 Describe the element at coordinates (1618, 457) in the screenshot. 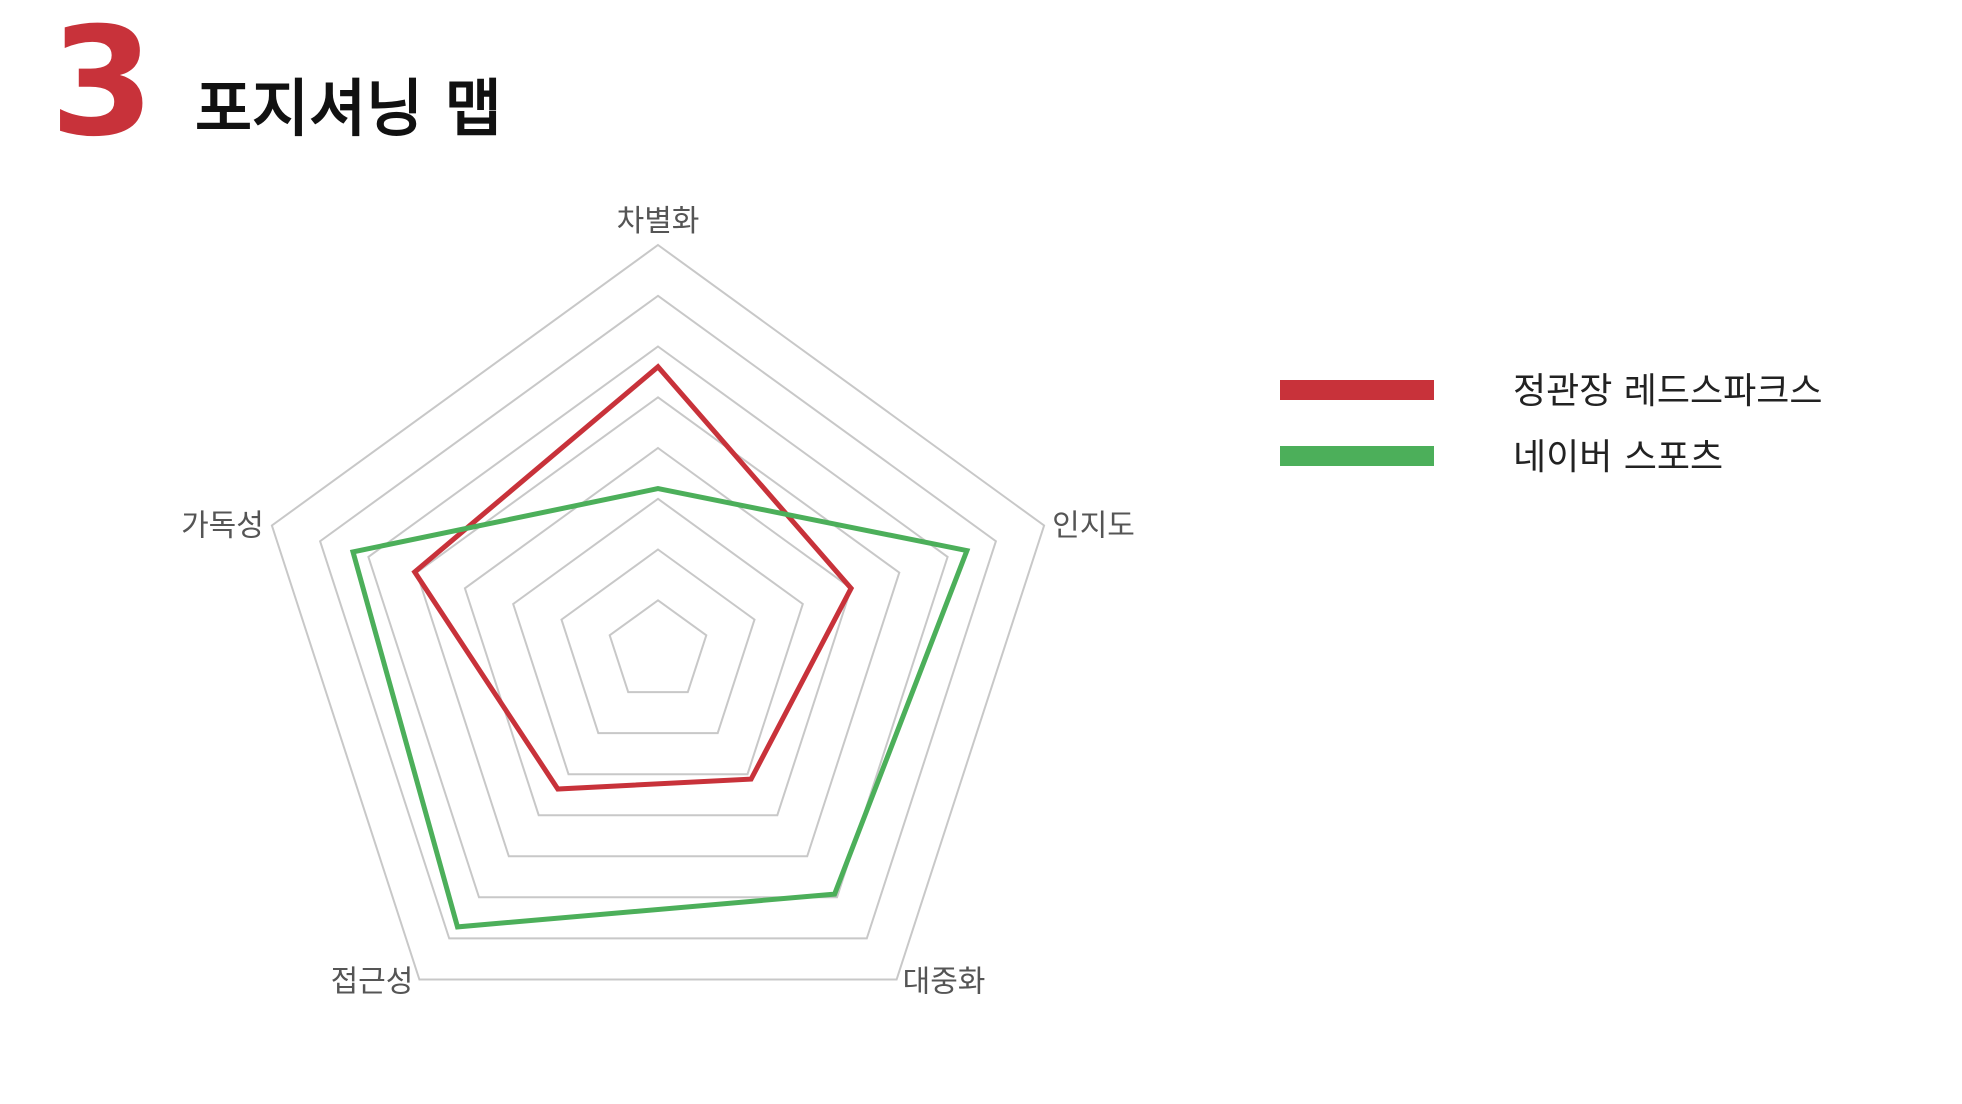

I see `legend-label: 네이버 스포츠` at that location.